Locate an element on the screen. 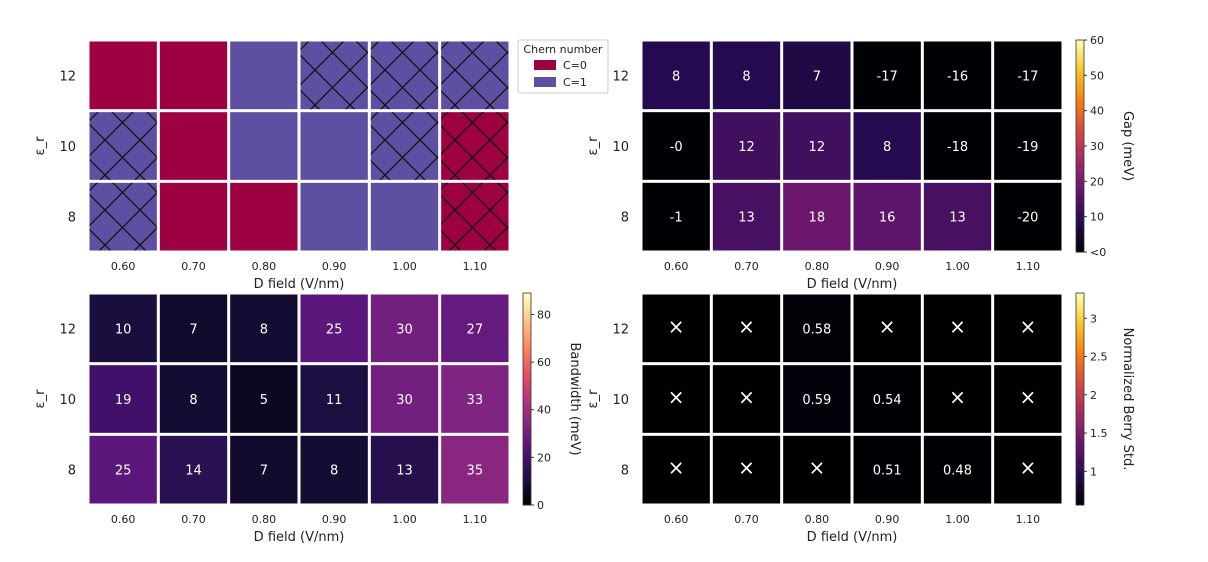 The width and height of the screenshot is (1208, 562). cell-label: 11 is located at coordinates (334, 400).